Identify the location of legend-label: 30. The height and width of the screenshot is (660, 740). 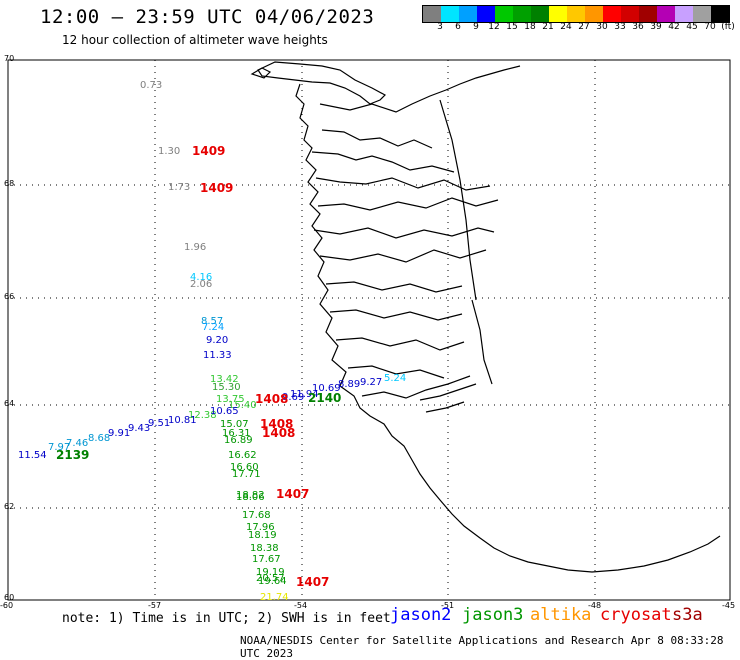
(602, 27).